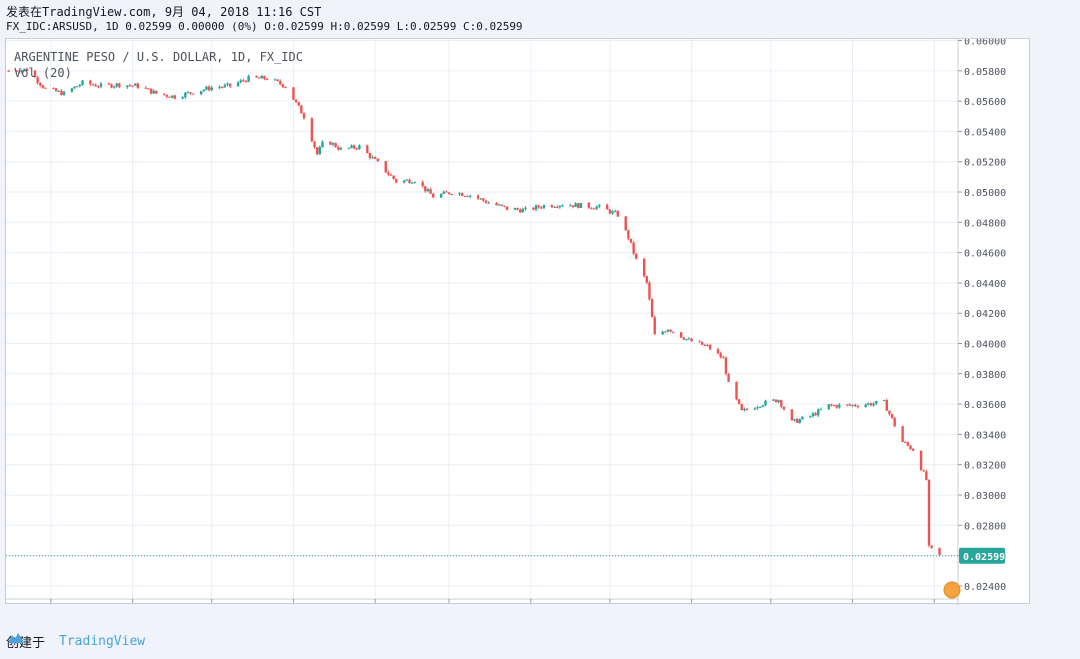  I want to click on y-tick-label: 0.06000, so click(985, 43).